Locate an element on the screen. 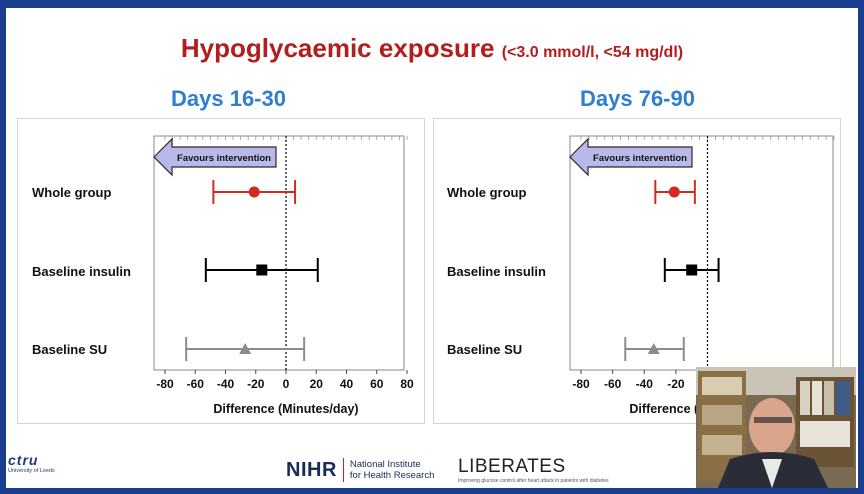  panel-title-right: Days 76-90 is located at coordinates (637, 98).